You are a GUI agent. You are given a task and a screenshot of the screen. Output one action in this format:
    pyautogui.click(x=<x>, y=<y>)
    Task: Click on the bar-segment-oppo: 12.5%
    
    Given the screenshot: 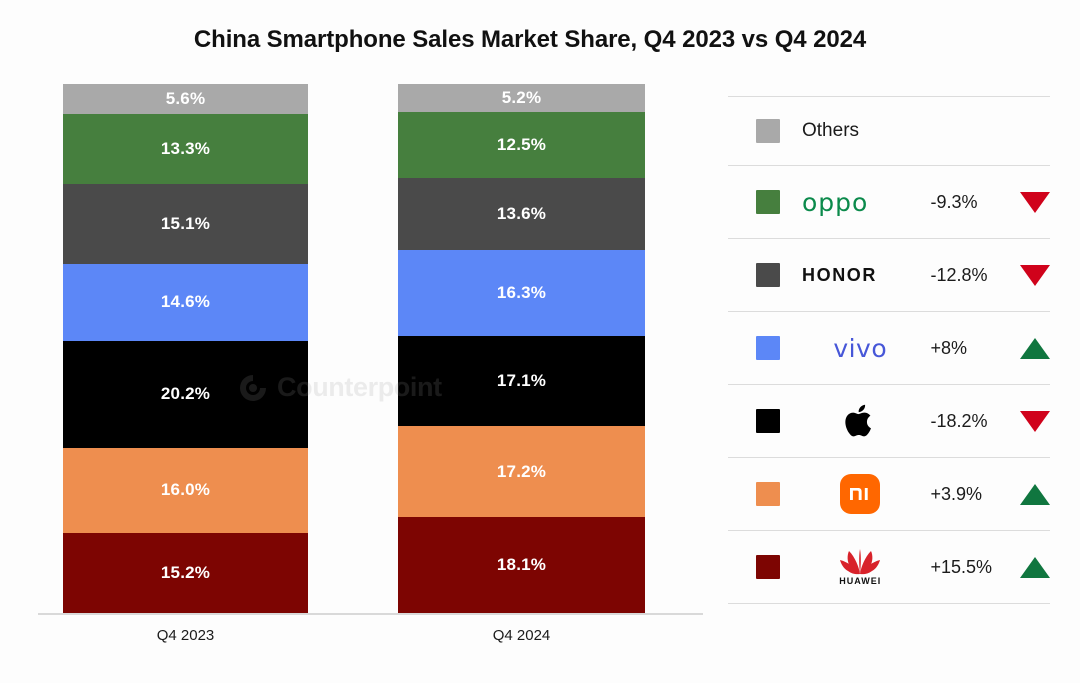 What is the action you would take?
    pyautogui.click(x=521, y=144)
    